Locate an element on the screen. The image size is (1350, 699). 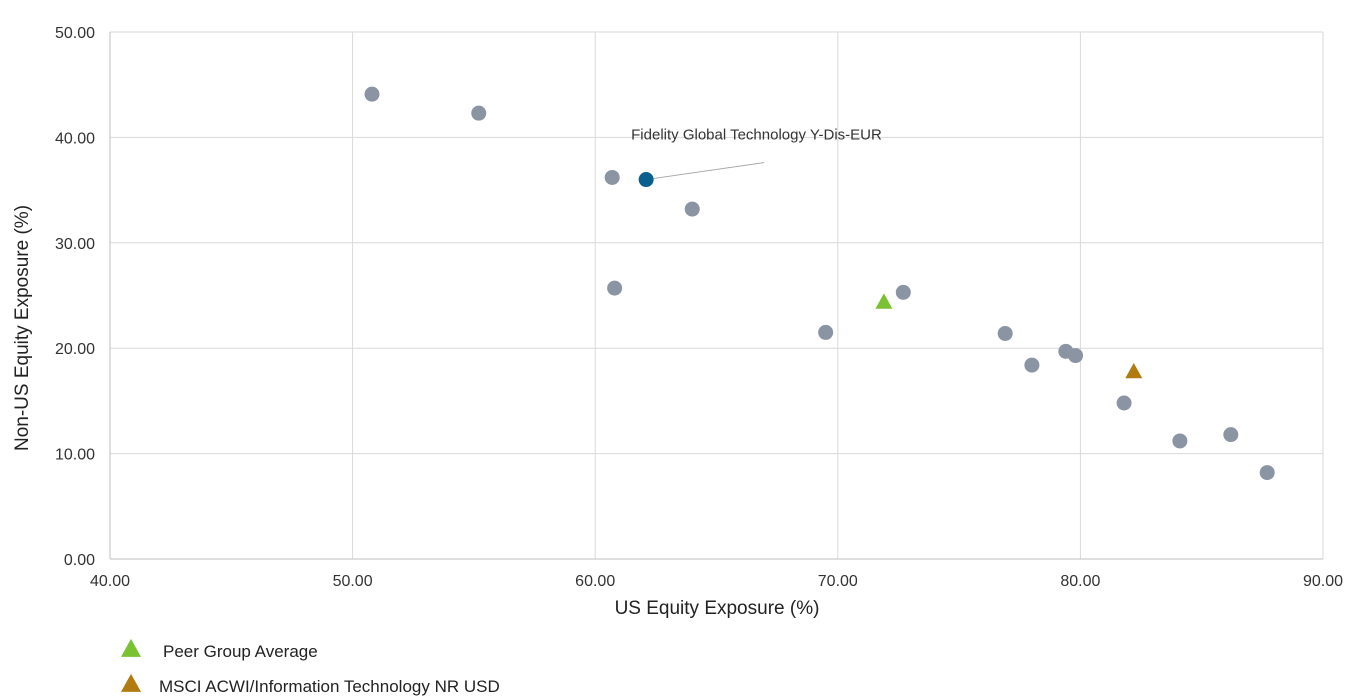
y-tick-label: 20.00 is located at coordinates (75, 349).